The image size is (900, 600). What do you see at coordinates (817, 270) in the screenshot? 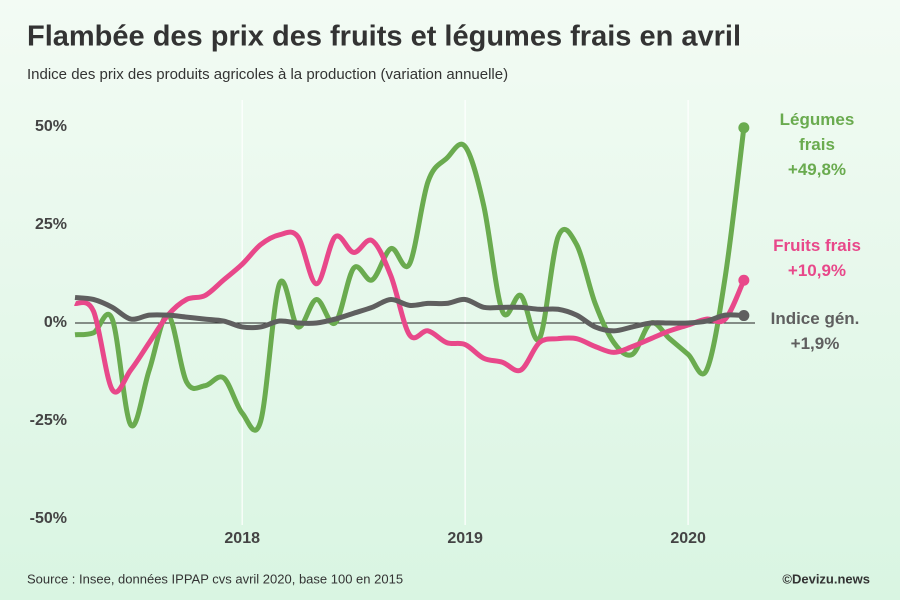
I see `end-value-label: +10,9%` at bounding box center [817, 270].